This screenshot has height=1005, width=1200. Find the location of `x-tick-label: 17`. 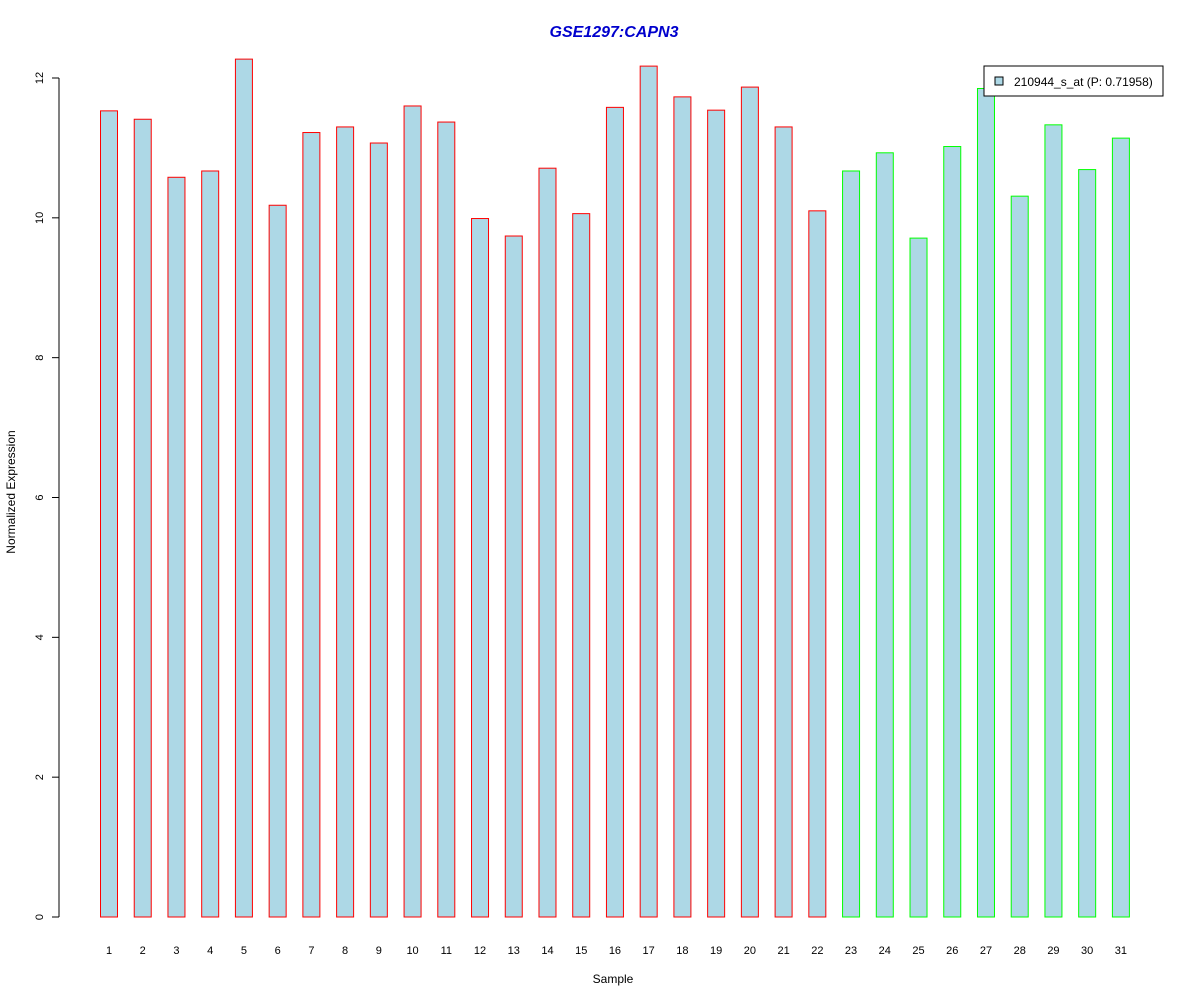

x-tick-label: 17 is located at coordinates (649, 951).